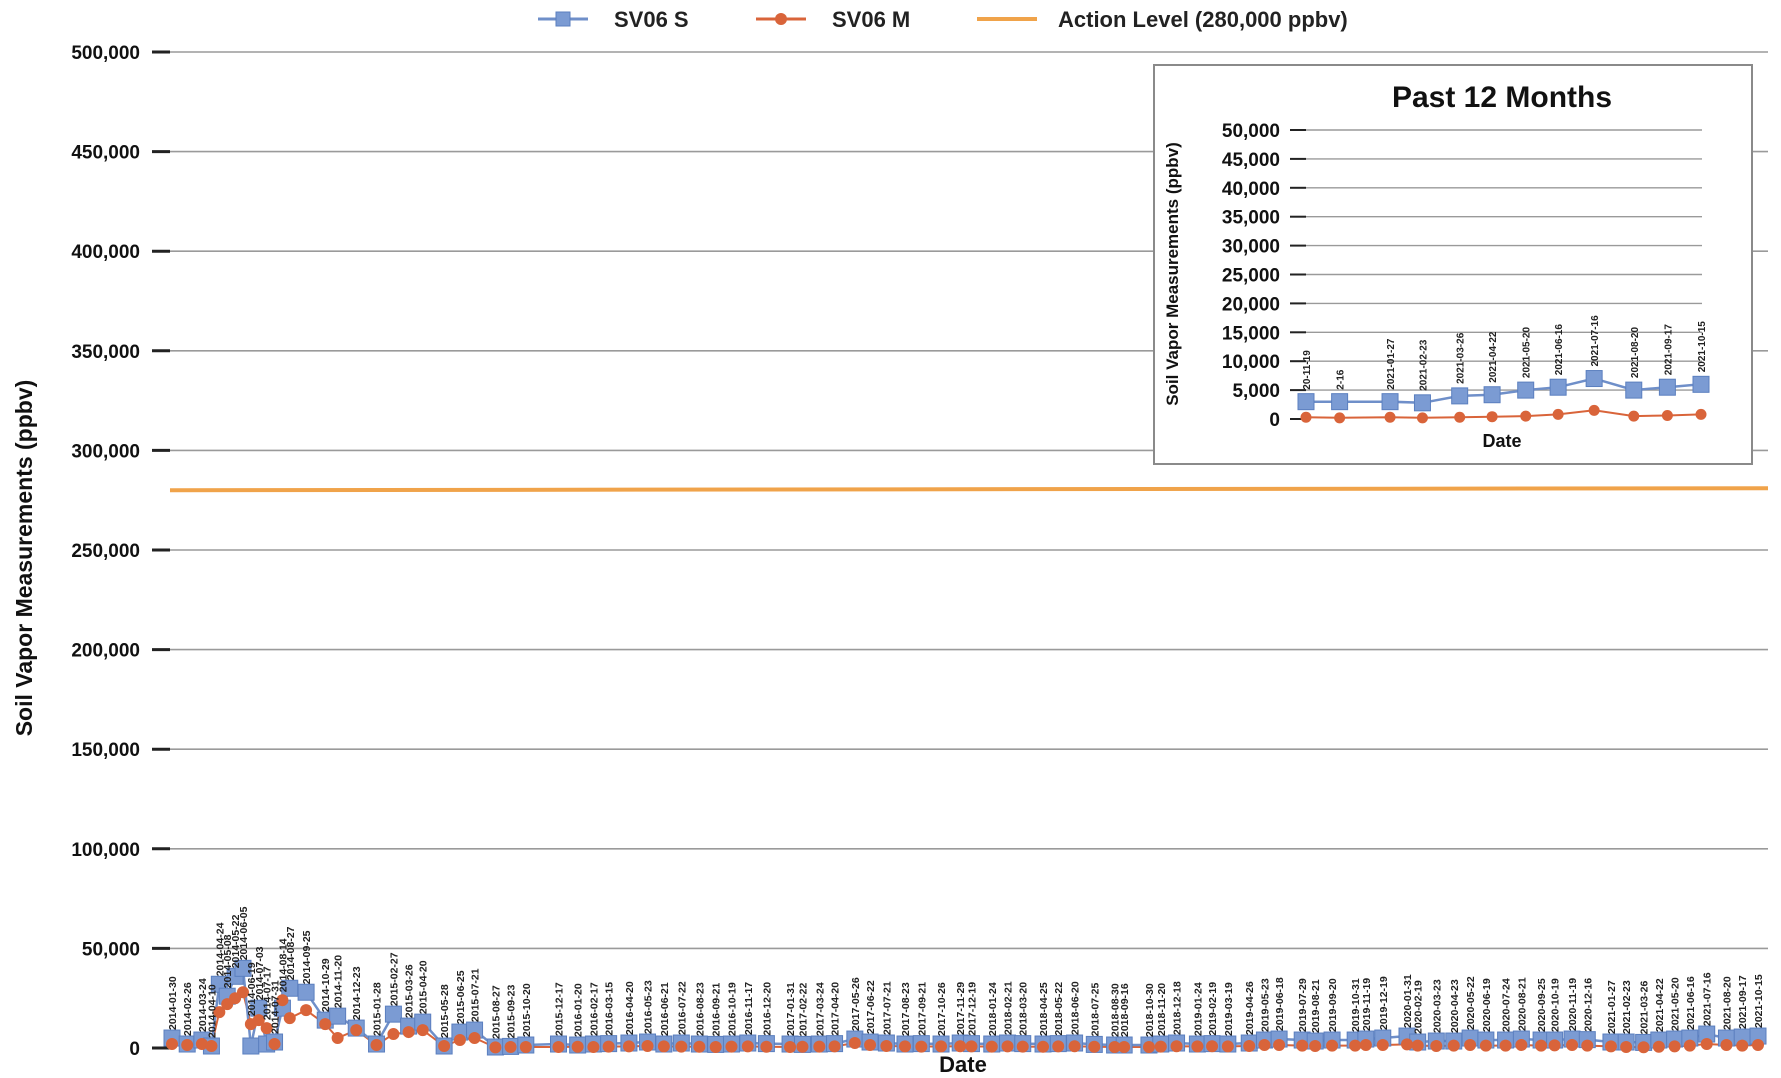  I want to click on data-label-2017-02-22: 2017-02-22, so click(804, 1010).